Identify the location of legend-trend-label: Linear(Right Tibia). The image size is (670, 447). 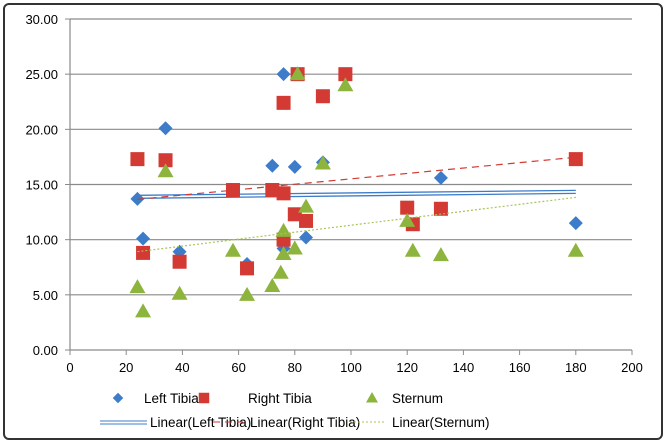
(305, 422).